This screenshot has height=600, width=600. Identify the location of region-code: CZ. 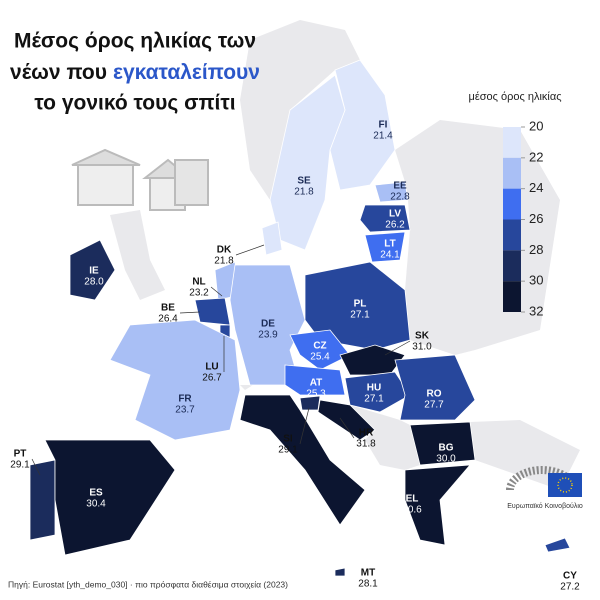
(319, 346).